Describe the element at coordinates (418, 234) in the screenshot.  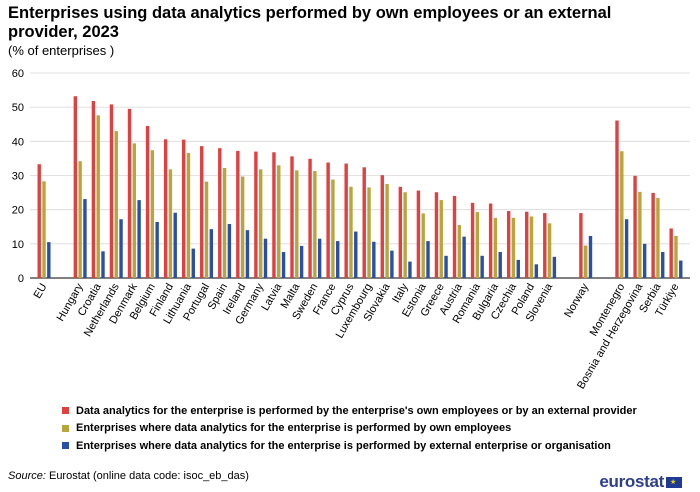
I see `bar-series-1-estonia` at that location.